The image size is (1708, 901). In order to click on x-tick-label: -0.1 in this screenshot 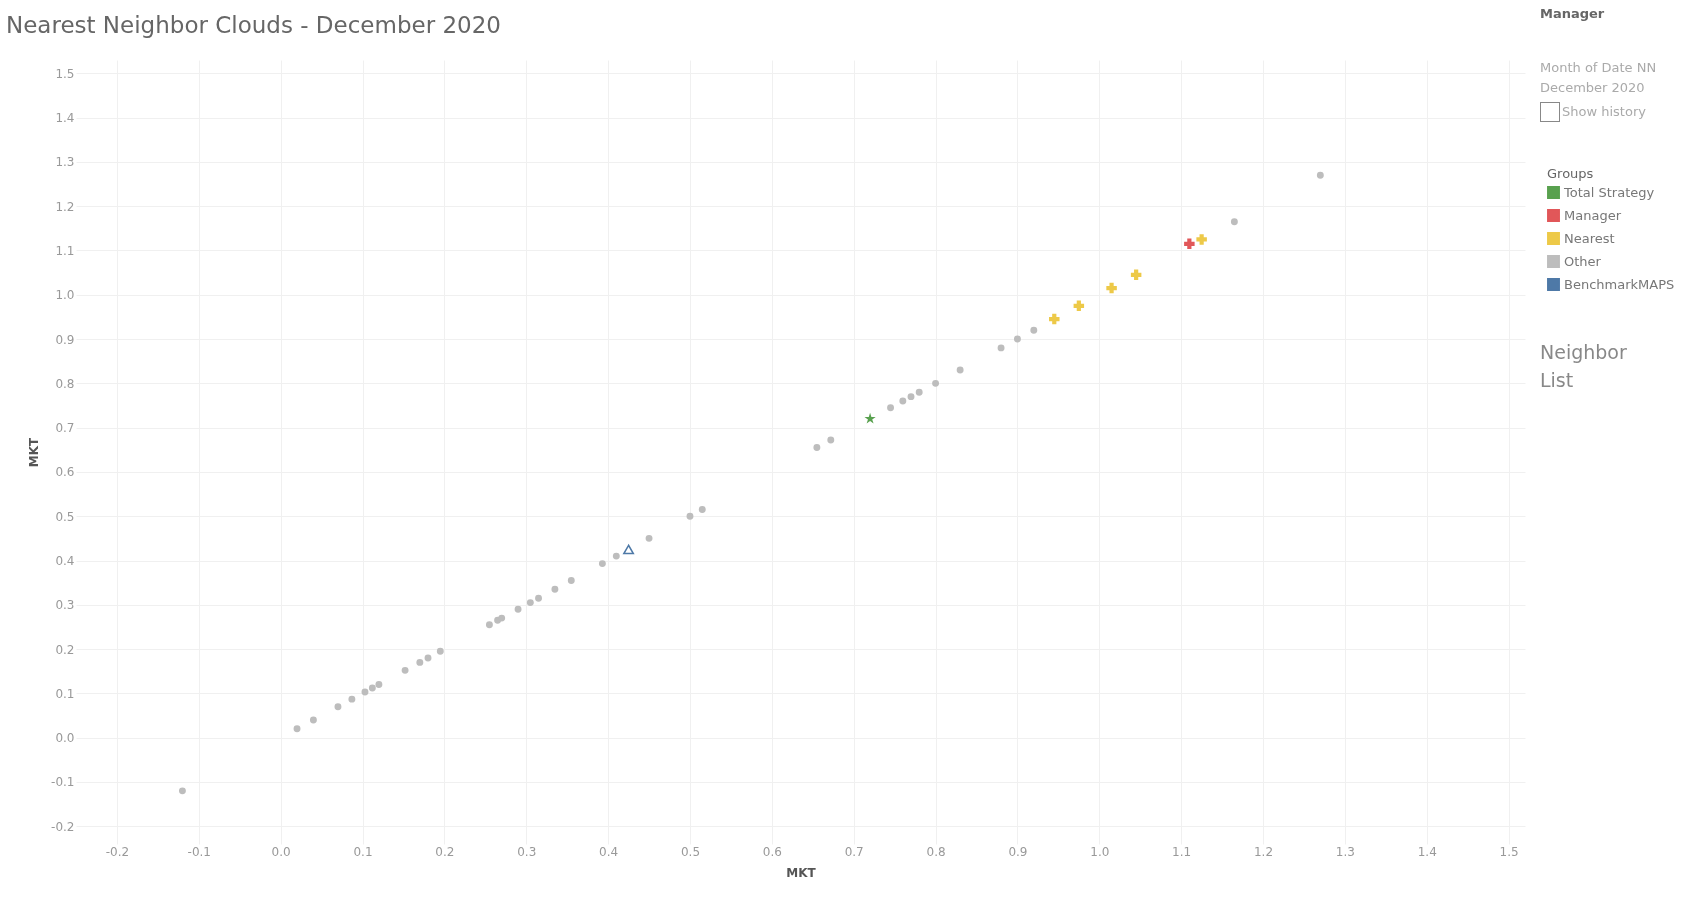, I will do `click(199, 851)`.